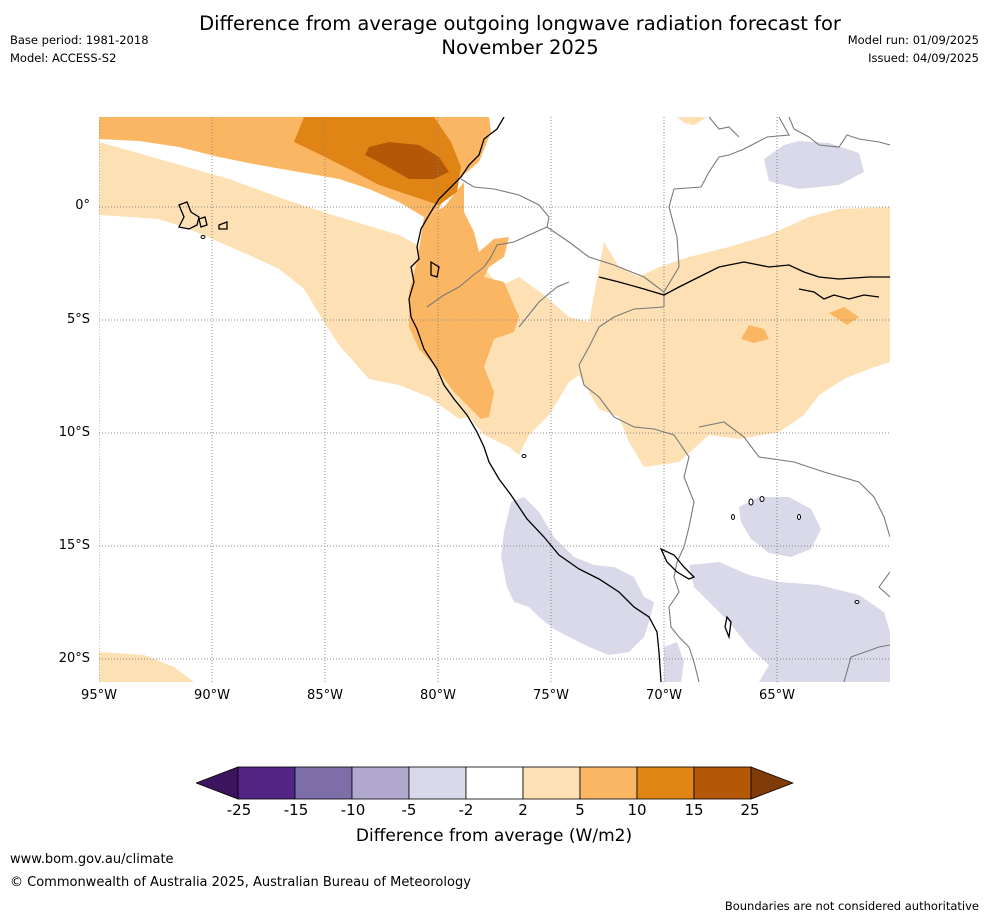 Image resolution: width=988 pixels, height=919 pixels. What do you see at coordinates (494, 836) in the screenshot?
I see `colorbar-title: Difference from average (W/m2)` at bounding box center [494, 836].